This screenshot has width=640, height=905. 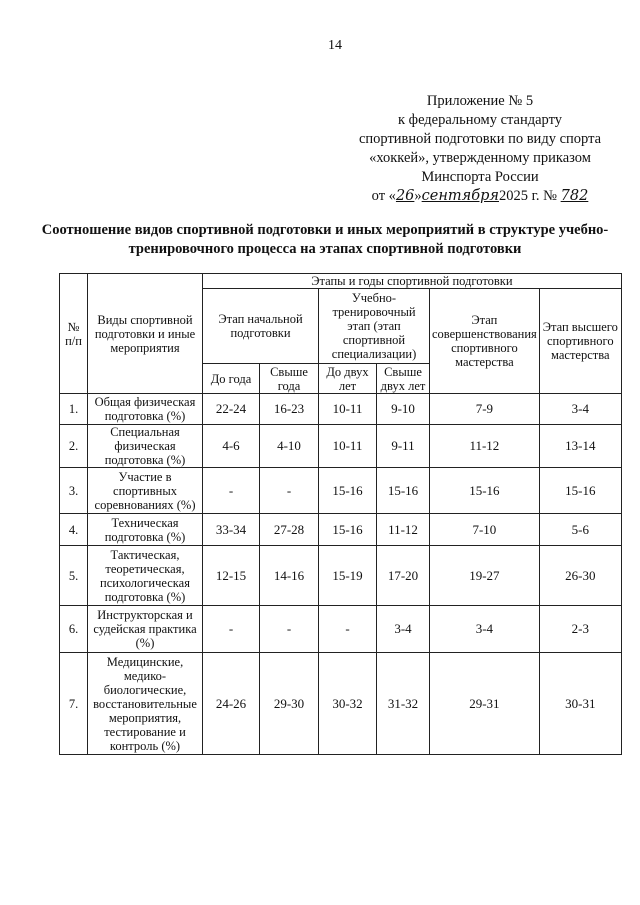 I want to click on row-value: 19-27, so click(x=484, y=575).